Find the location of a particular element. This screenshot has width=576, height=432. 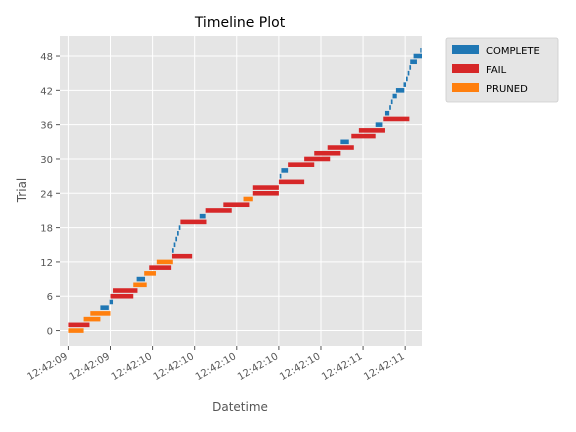

y-tick-label: 0 is located at coordinates (50, 332).